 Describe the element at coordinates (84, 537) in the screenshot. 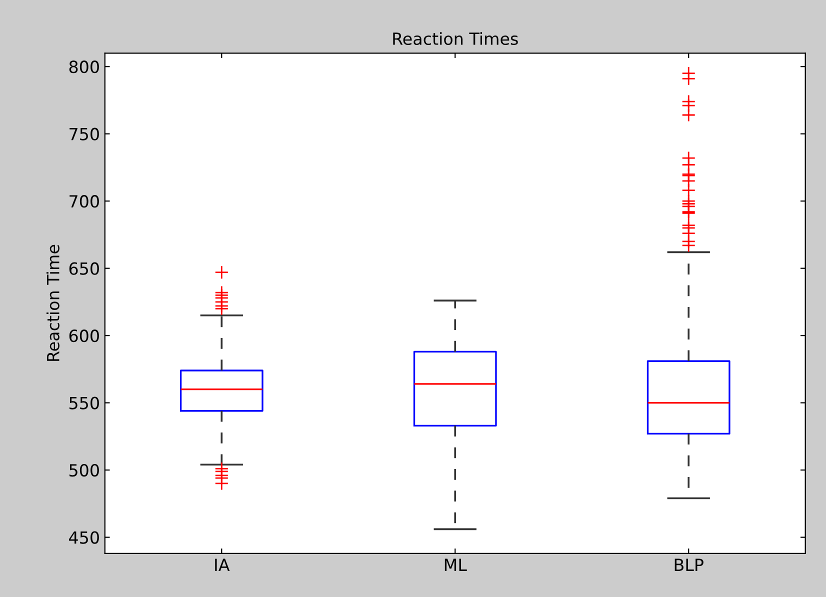

I see `y-tick-label: 450` at that location.